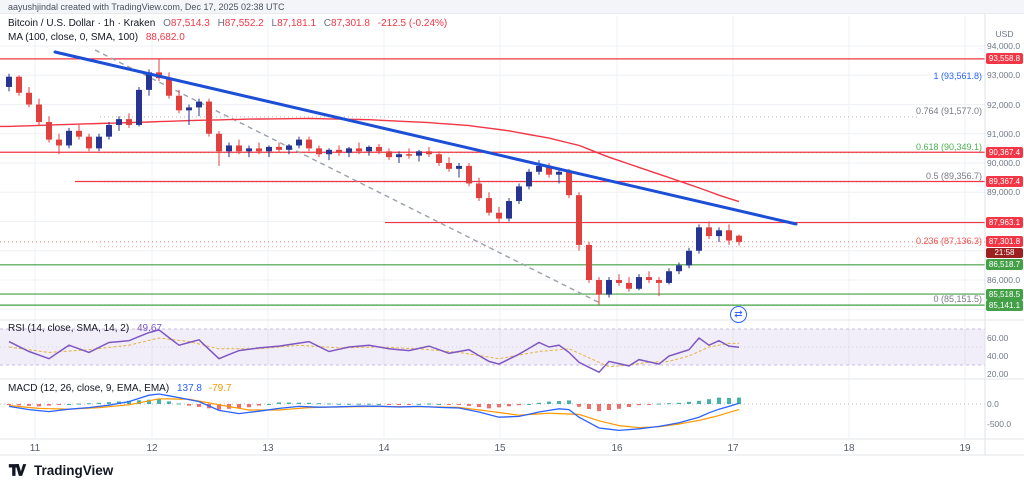 This screenshot has height=488, width=1024. Describe the element at coordinates (73, 37) in the screenshot. I see `ma-label: MA (100, close, 0, SMA, 100)` at that location.